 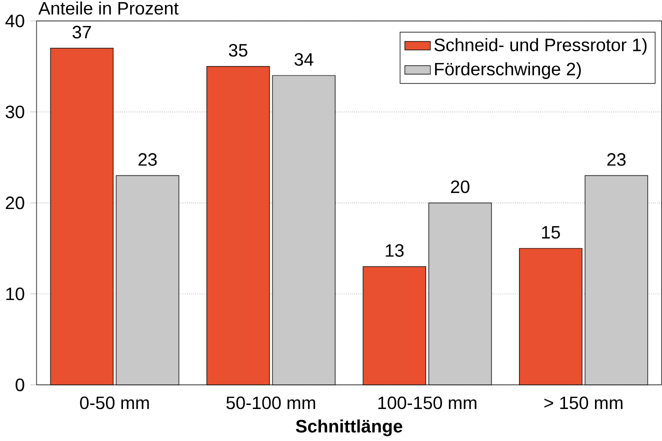 I want to click on y-tick-label: 0, so click(x=20, y=385).